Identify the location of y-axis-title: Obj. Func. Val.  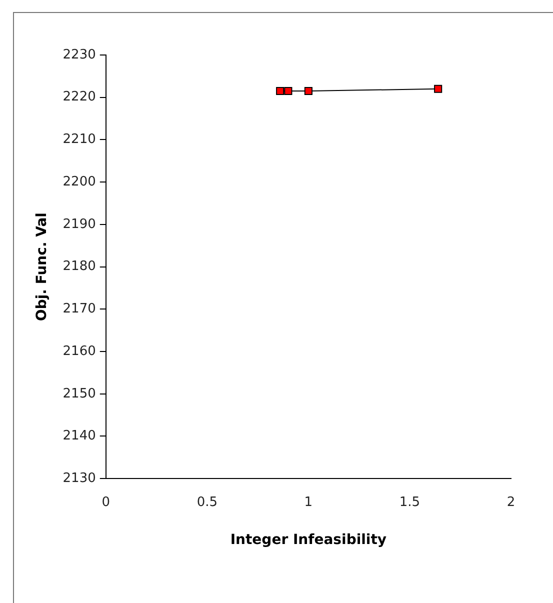
(42, 267).